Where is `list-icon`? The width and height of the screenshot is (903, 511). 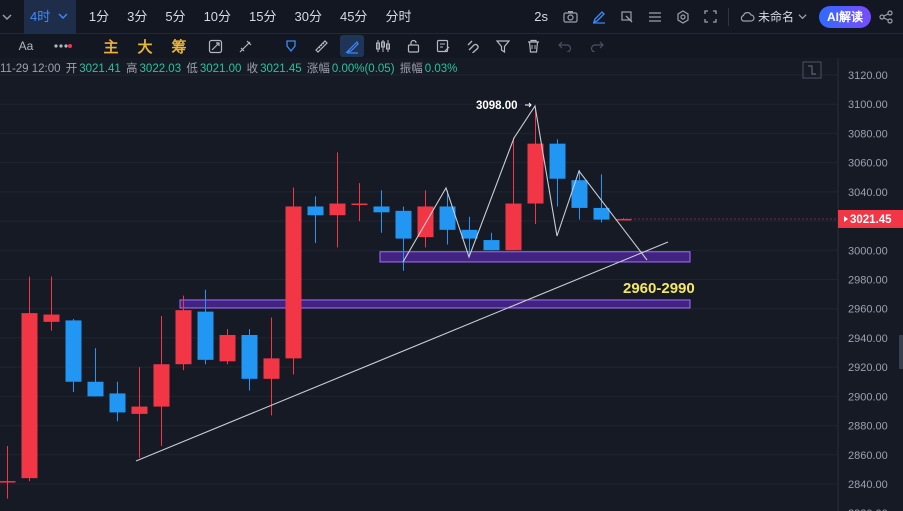
list-icon is located at coordinates (655, 17).